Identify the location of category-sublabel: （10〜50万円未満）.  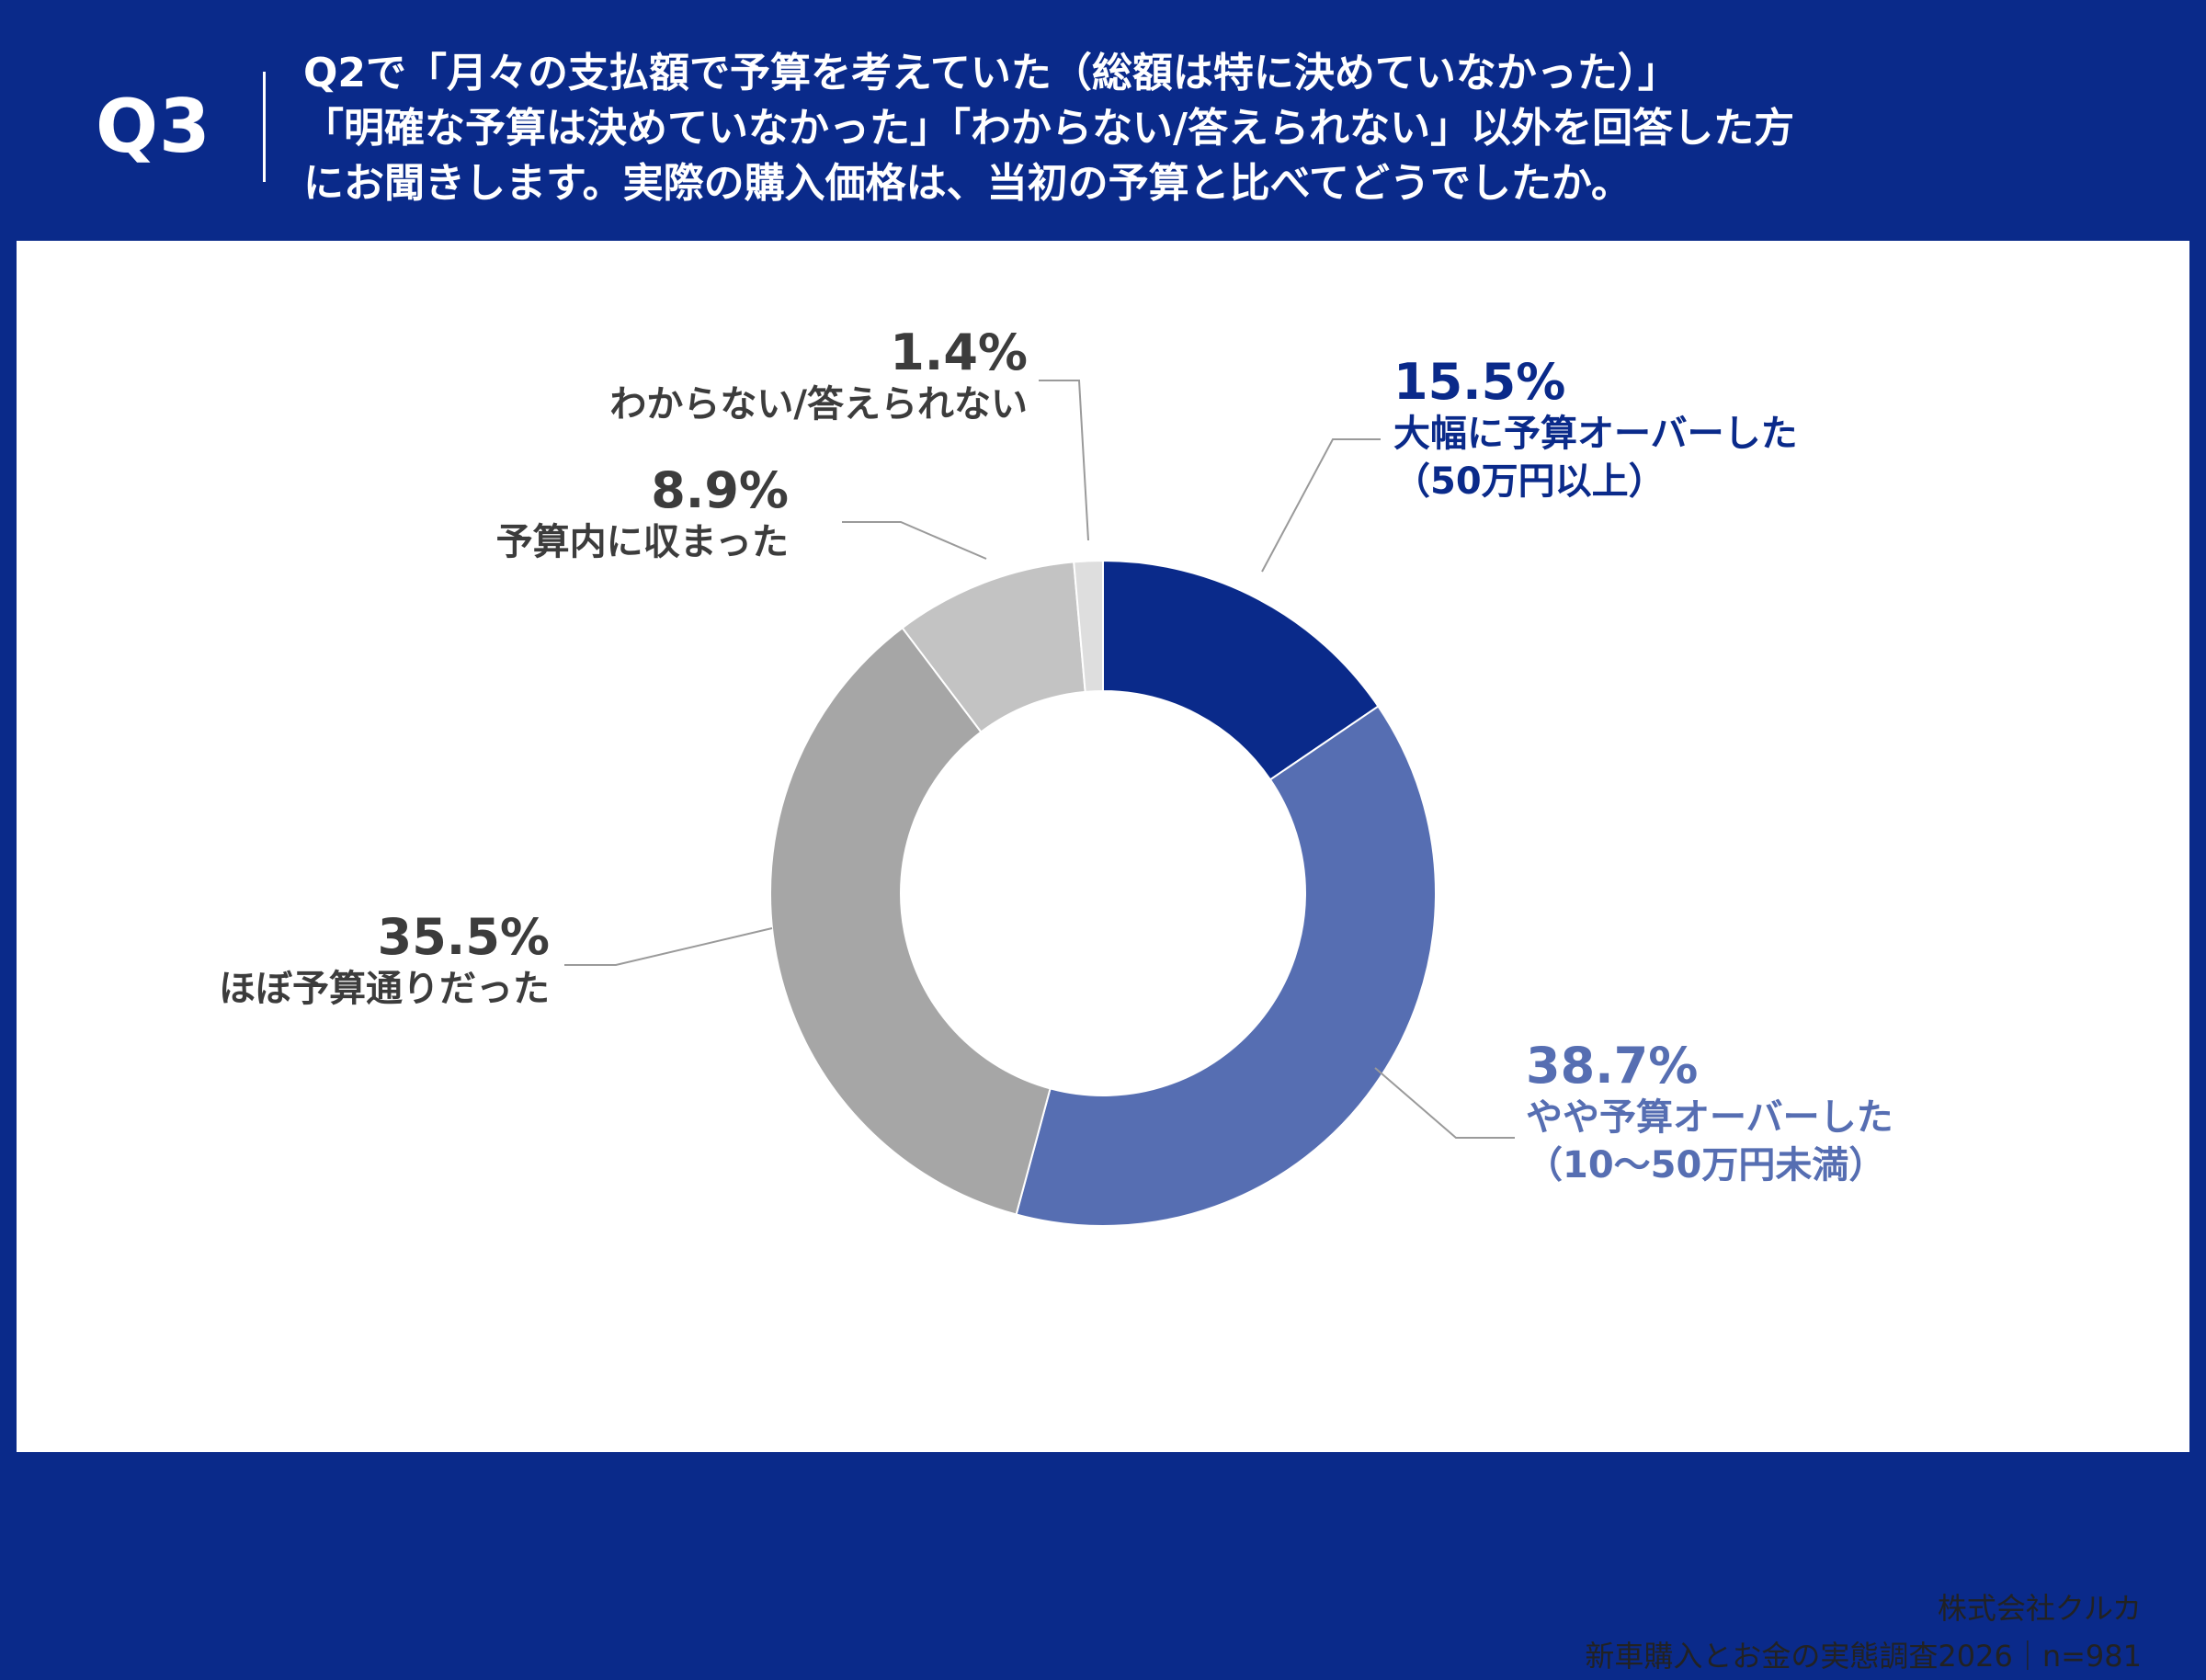
(1706, 1165).